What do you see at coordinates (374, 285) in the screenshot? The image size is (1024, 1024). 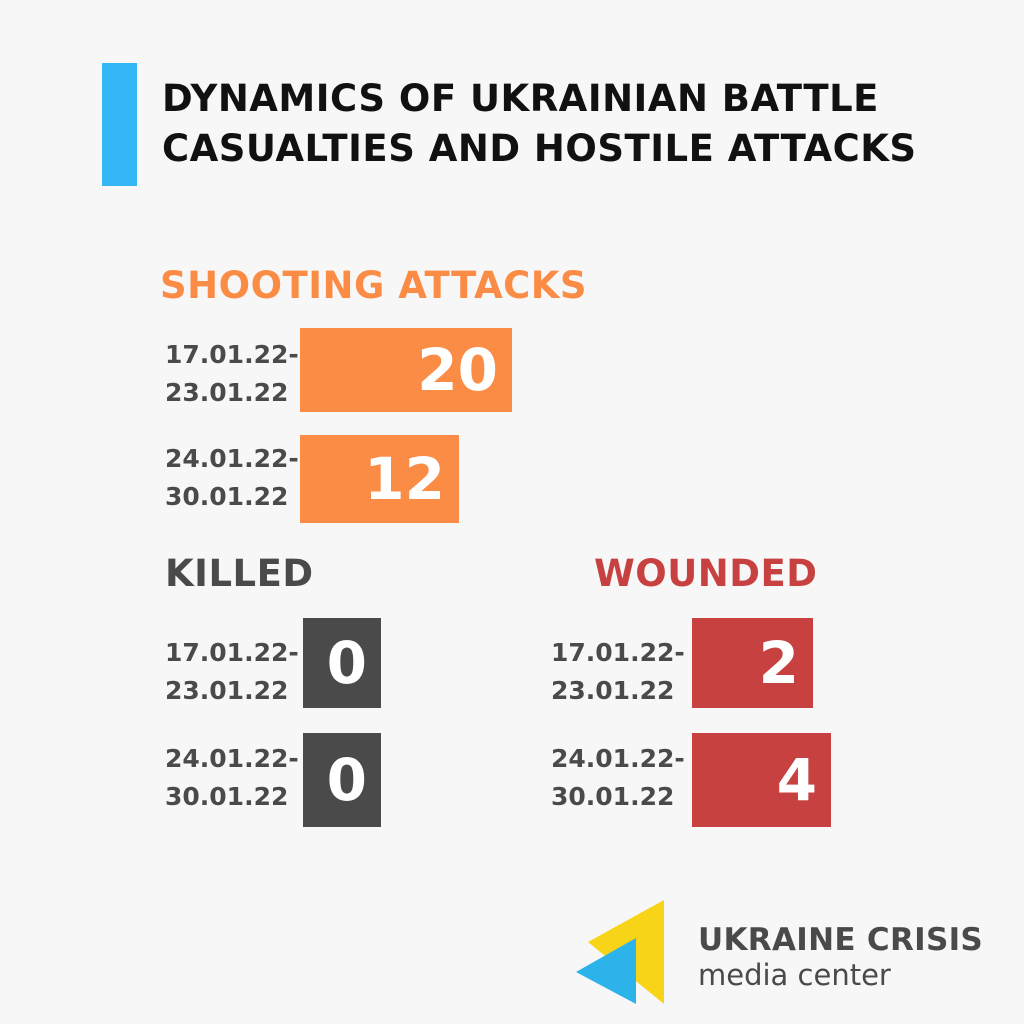 I see `shooting-attacks-title: SHOOTING ATTACKS` at bounding box center [374, 285].